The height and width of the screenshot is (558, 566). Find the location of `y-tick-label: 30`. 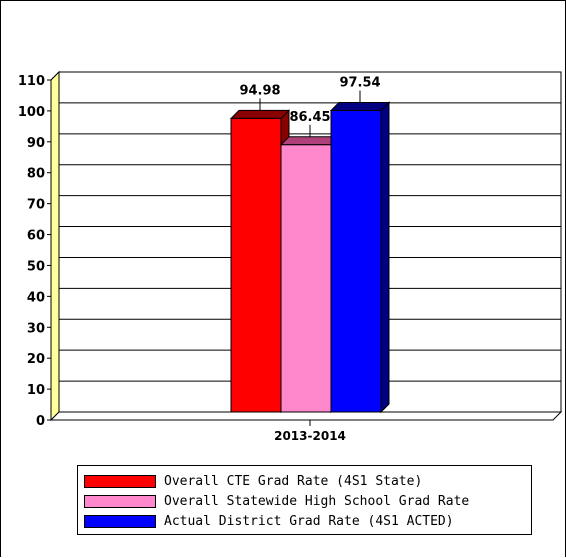

y-tick-label: 30 is located at coordinates (36, 328).